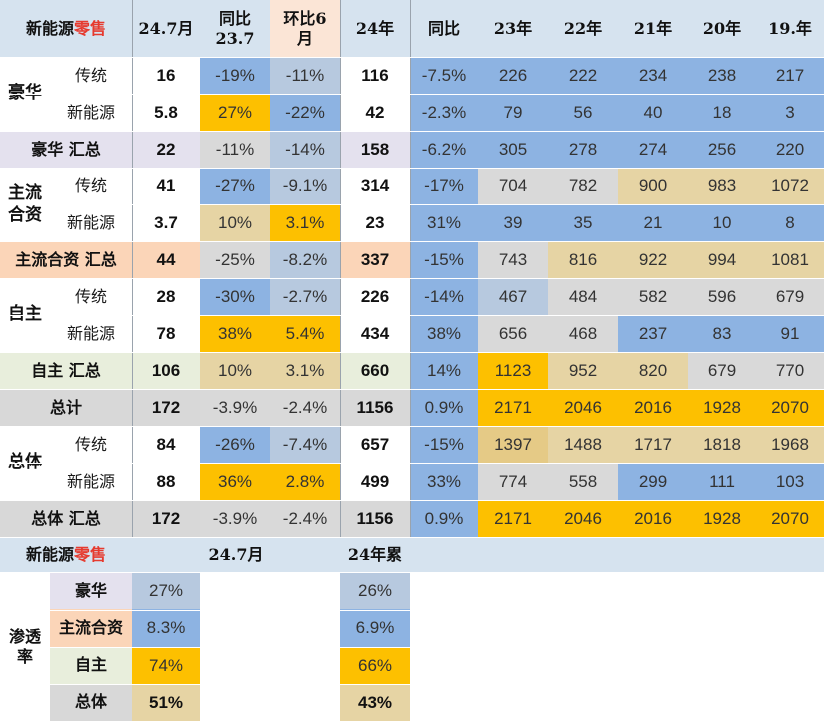  What do you see at coordinates (305, 481) in the screenshot?
I see `table-cell: 2.8%` at bounding box center [305, 481].